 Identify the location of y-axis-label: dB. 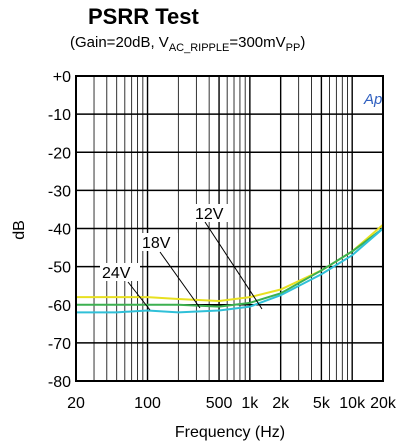
(19, 230).